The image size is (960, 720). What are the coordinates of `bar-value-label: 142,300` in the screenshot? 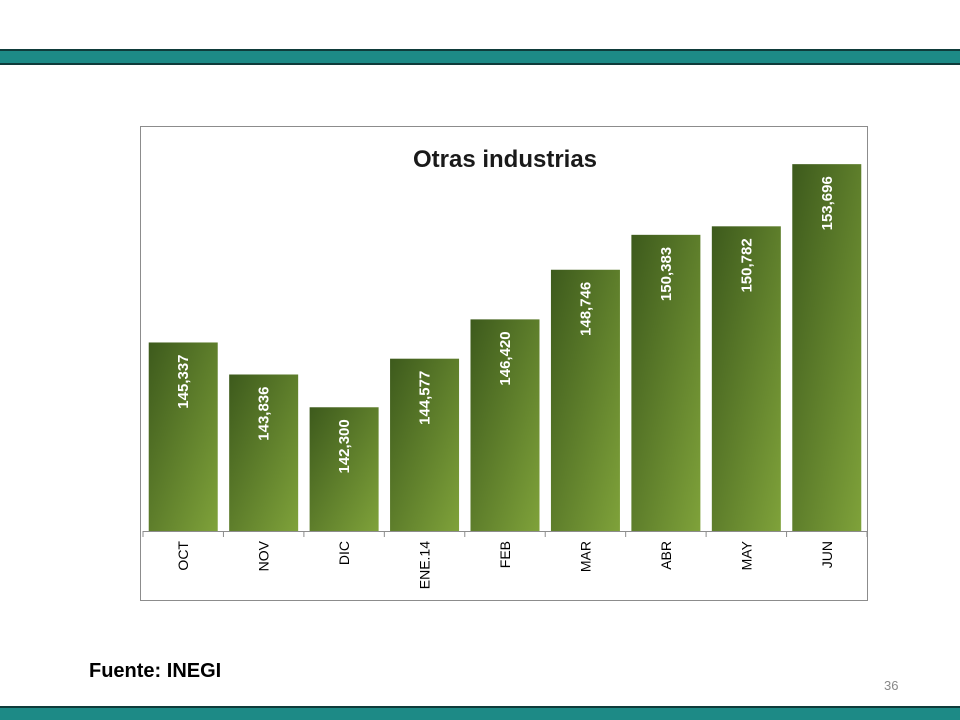 It's located at (344, 446).